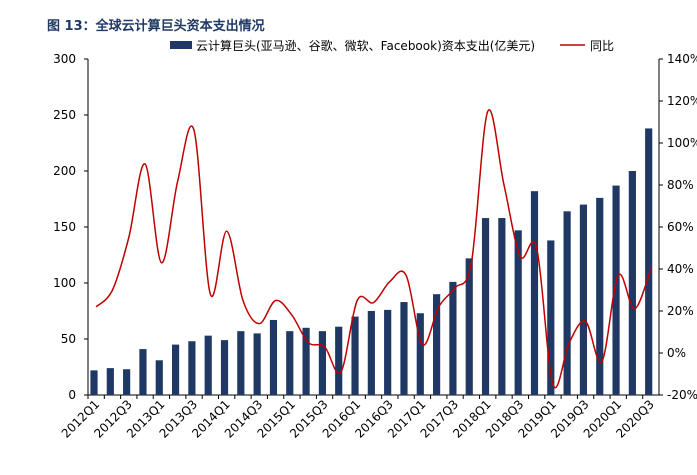 The height and width of the screenshot is (475, 697). Describe the element at coordinates (64, 283) in the screenshot. I see `y-tick-label: 100` at that location.